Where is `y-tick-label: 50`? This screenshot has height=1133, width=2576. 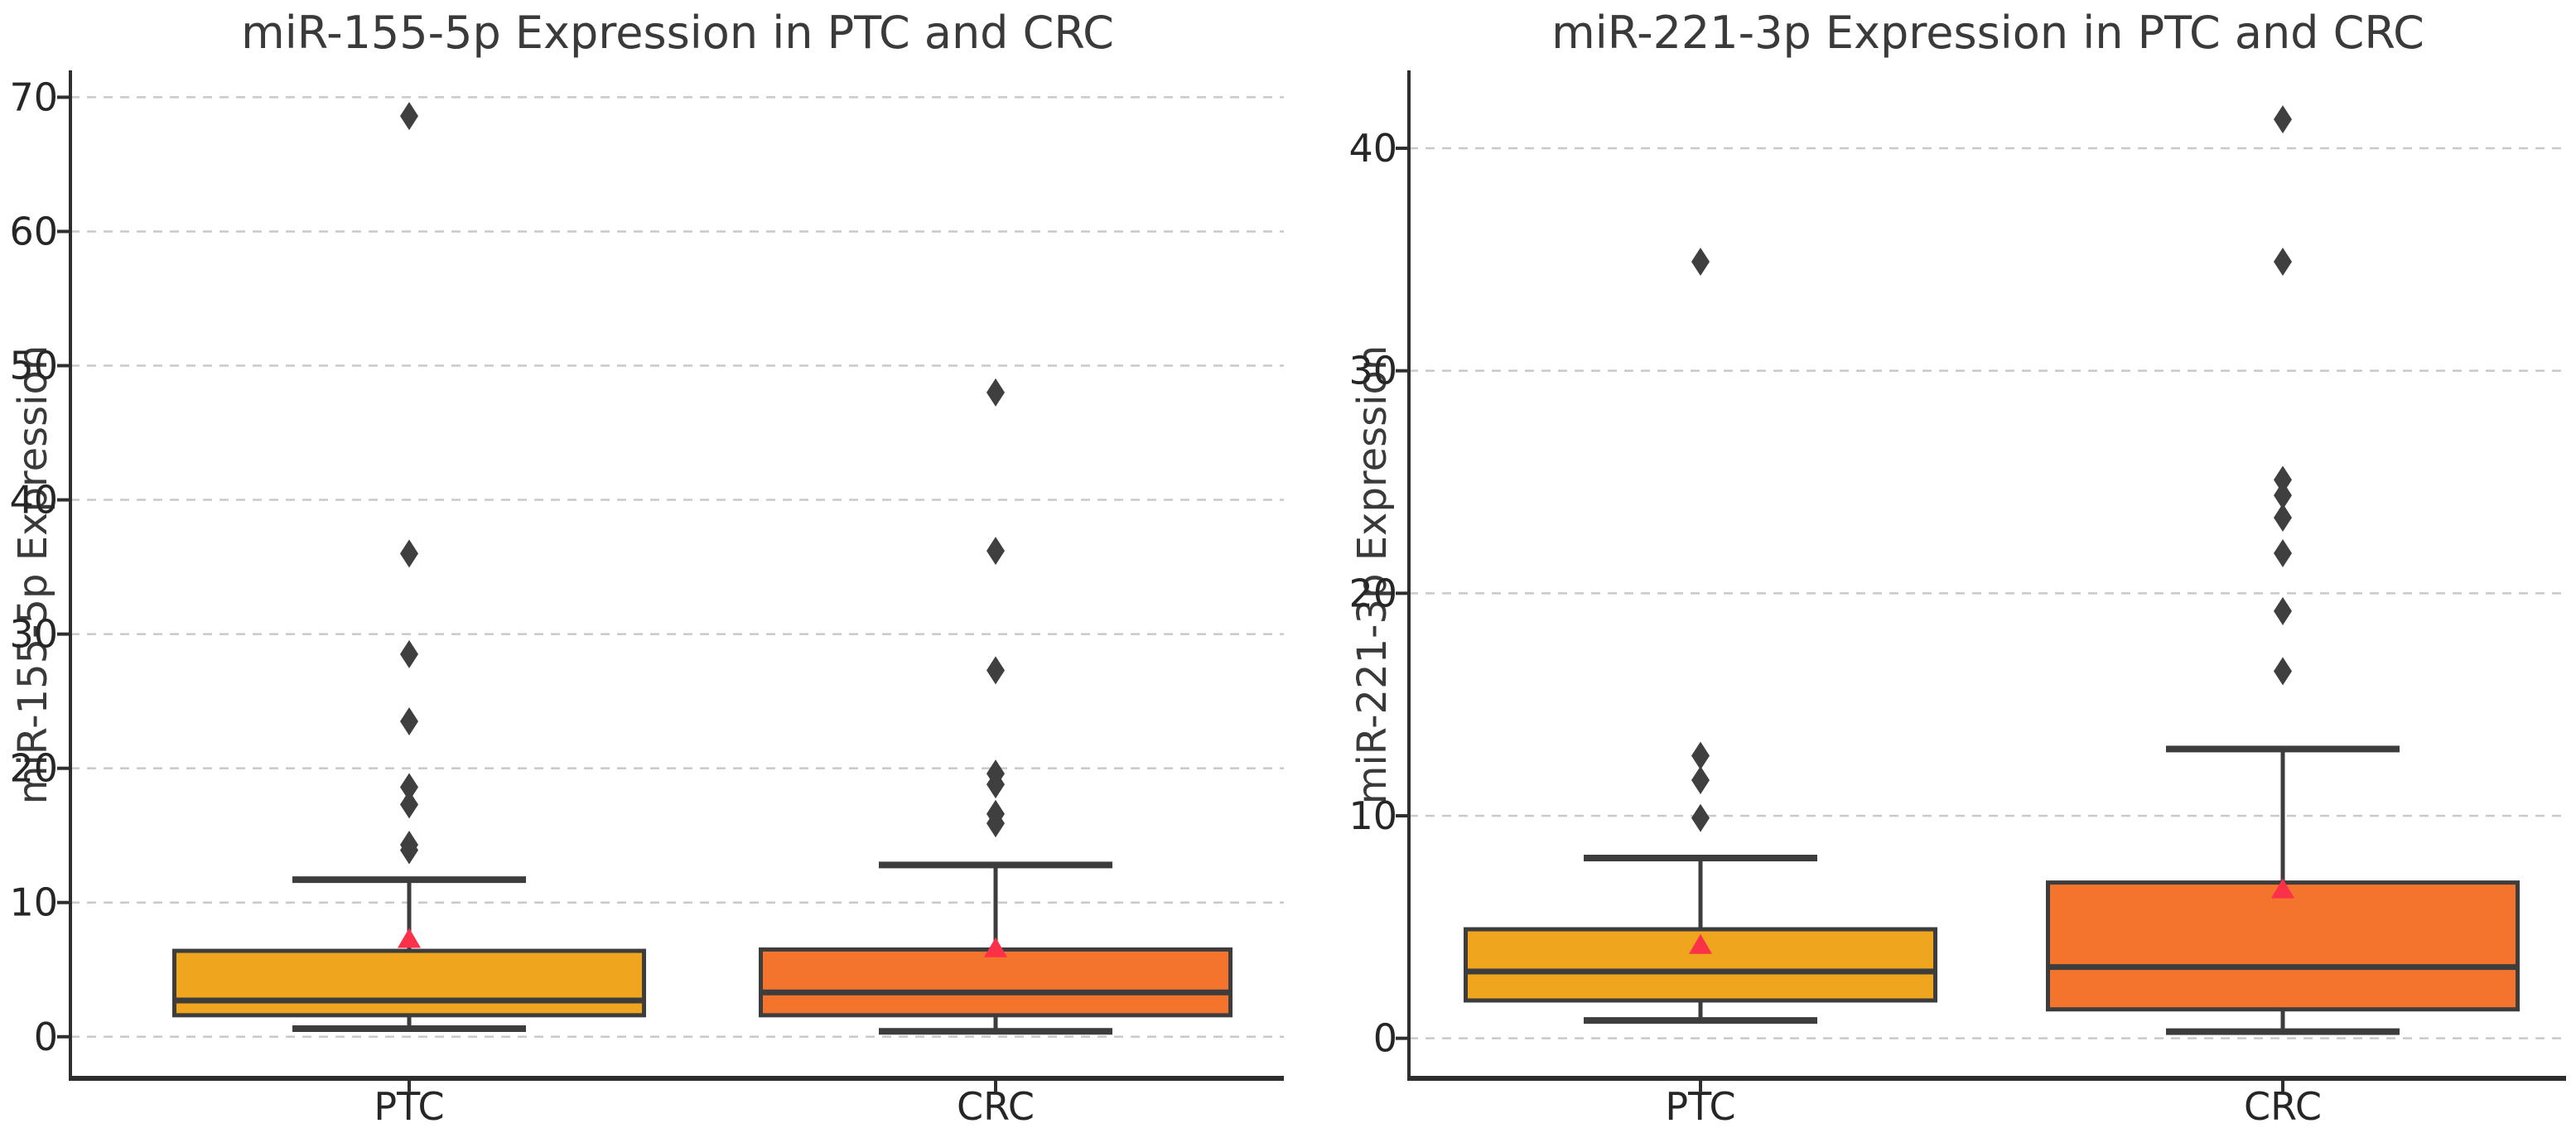 y-tick-label: 50 is located at coordinates (34, 366).